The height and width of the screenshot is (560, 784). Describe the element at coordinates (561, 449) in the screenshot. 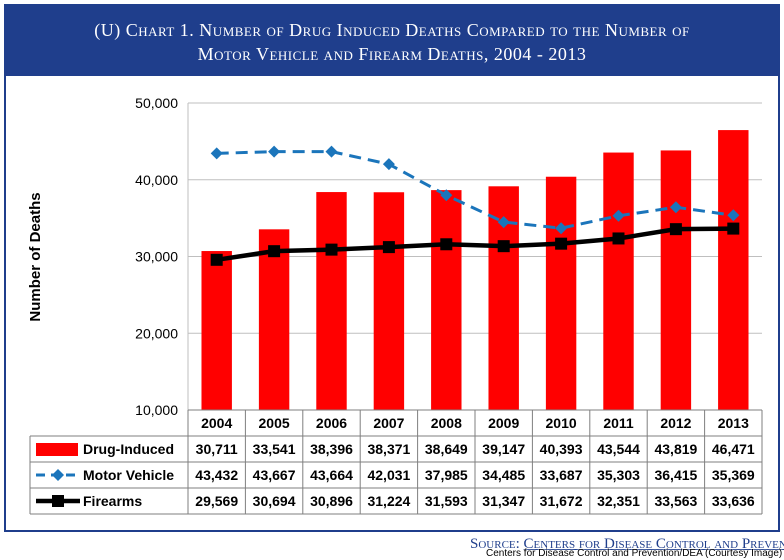

I see `data-table-value: 40,393` at that location.